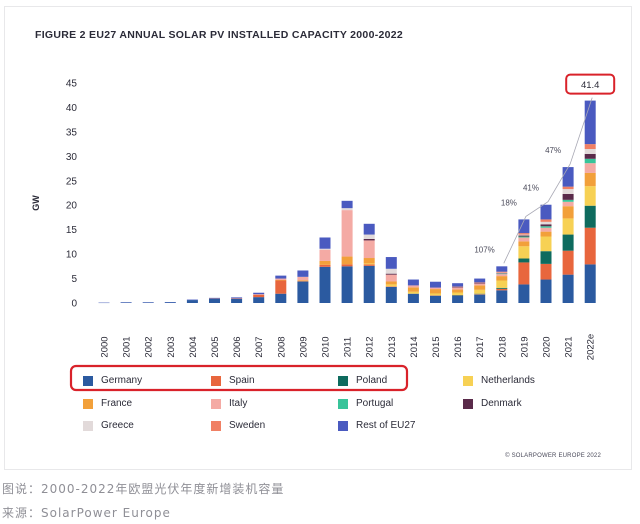  I want to click on x-tick-label: 2005, so click(215, 346).